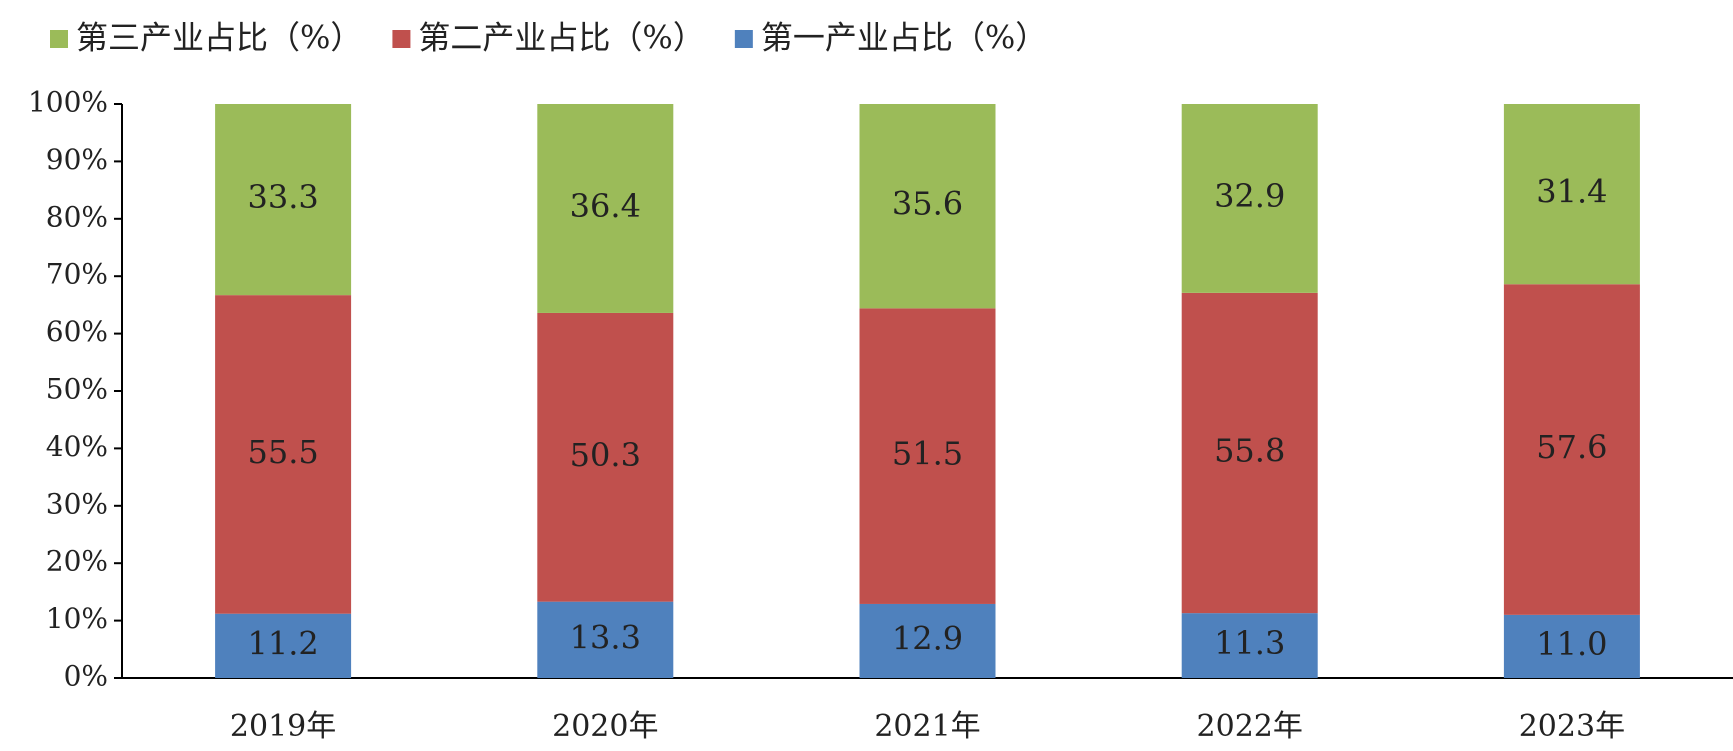 The width and height of the screenshot is (1733, 751). I want to click on data-label: 11.2, so click(282, 643).